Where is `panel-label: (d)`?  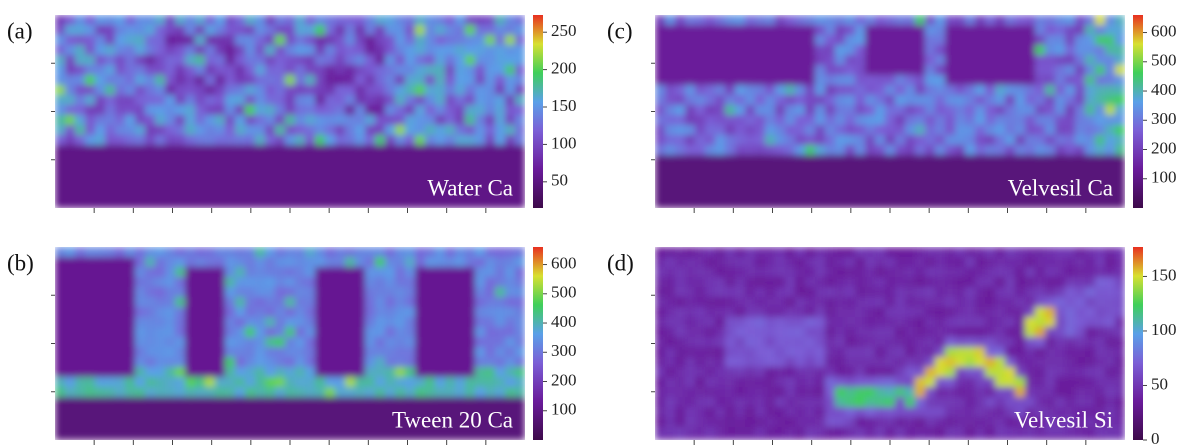
panel-label: (d) is located at coordinates (620, 262).